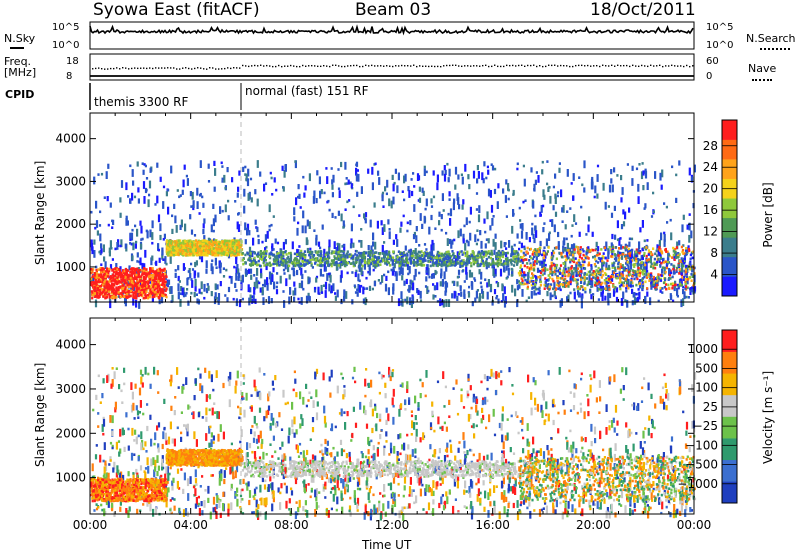 The width and height of the screenshot is (800, 554). What do you see at coordinates (72, 61) in the screenshot?
I see `freq-tick-top: 18` at bounding box center [72, 61].